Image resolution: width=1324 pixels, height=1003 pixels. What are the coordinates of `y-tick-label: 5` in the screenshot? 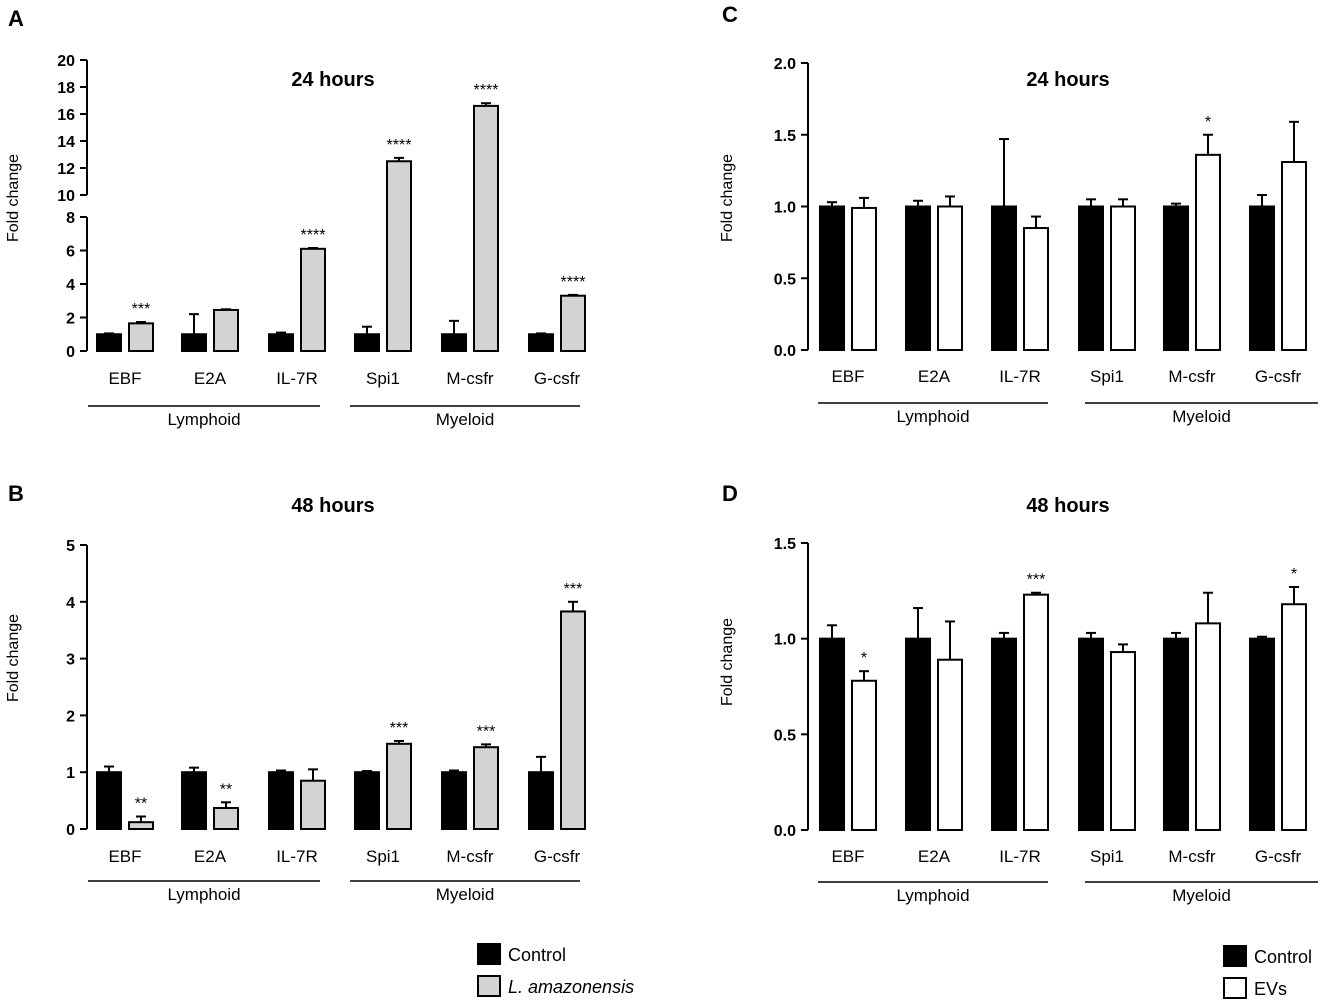 It's located at (70, 546).